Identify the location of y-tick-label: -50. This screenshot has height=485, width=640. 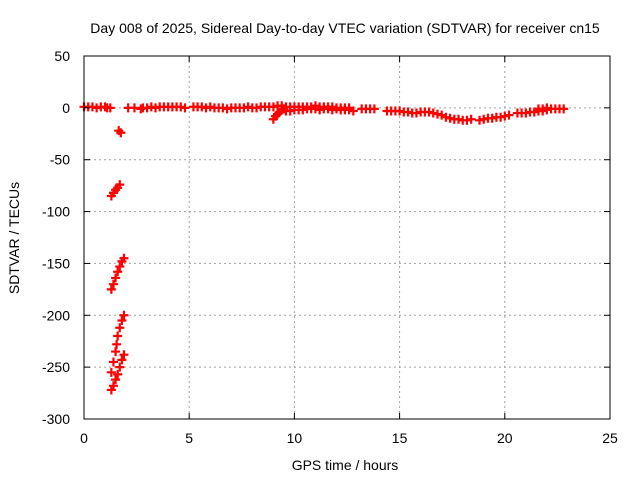
(60, 160).